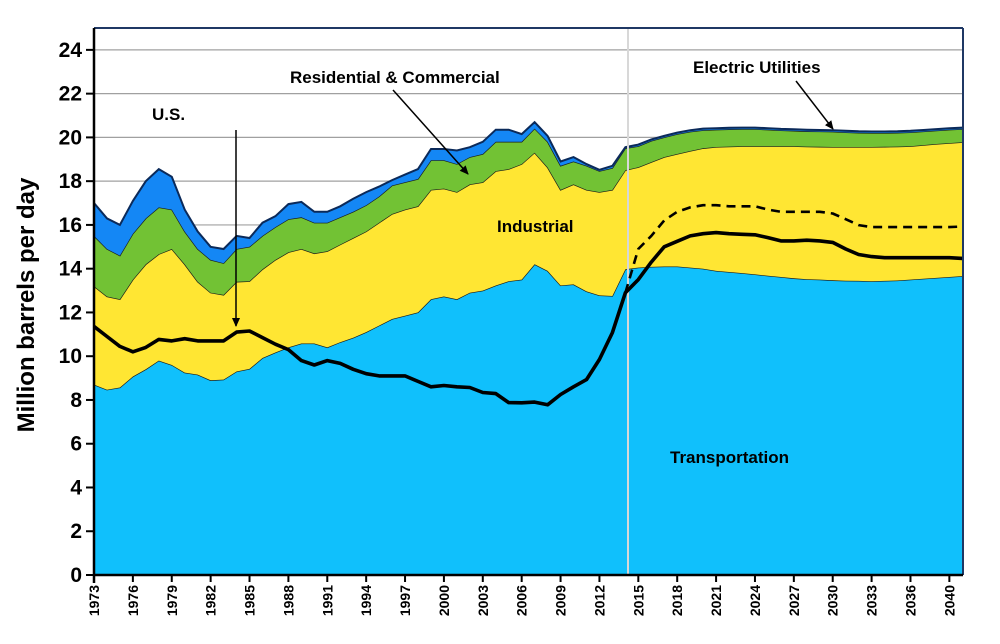 This screenshot has height=644, width=1000. I want to click on x-tick-label: 2018, so click(677, 600).